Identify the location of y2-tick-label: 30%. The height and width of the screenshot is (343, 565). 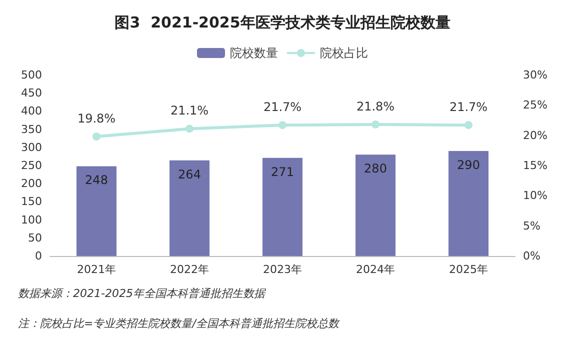
(535, 75).